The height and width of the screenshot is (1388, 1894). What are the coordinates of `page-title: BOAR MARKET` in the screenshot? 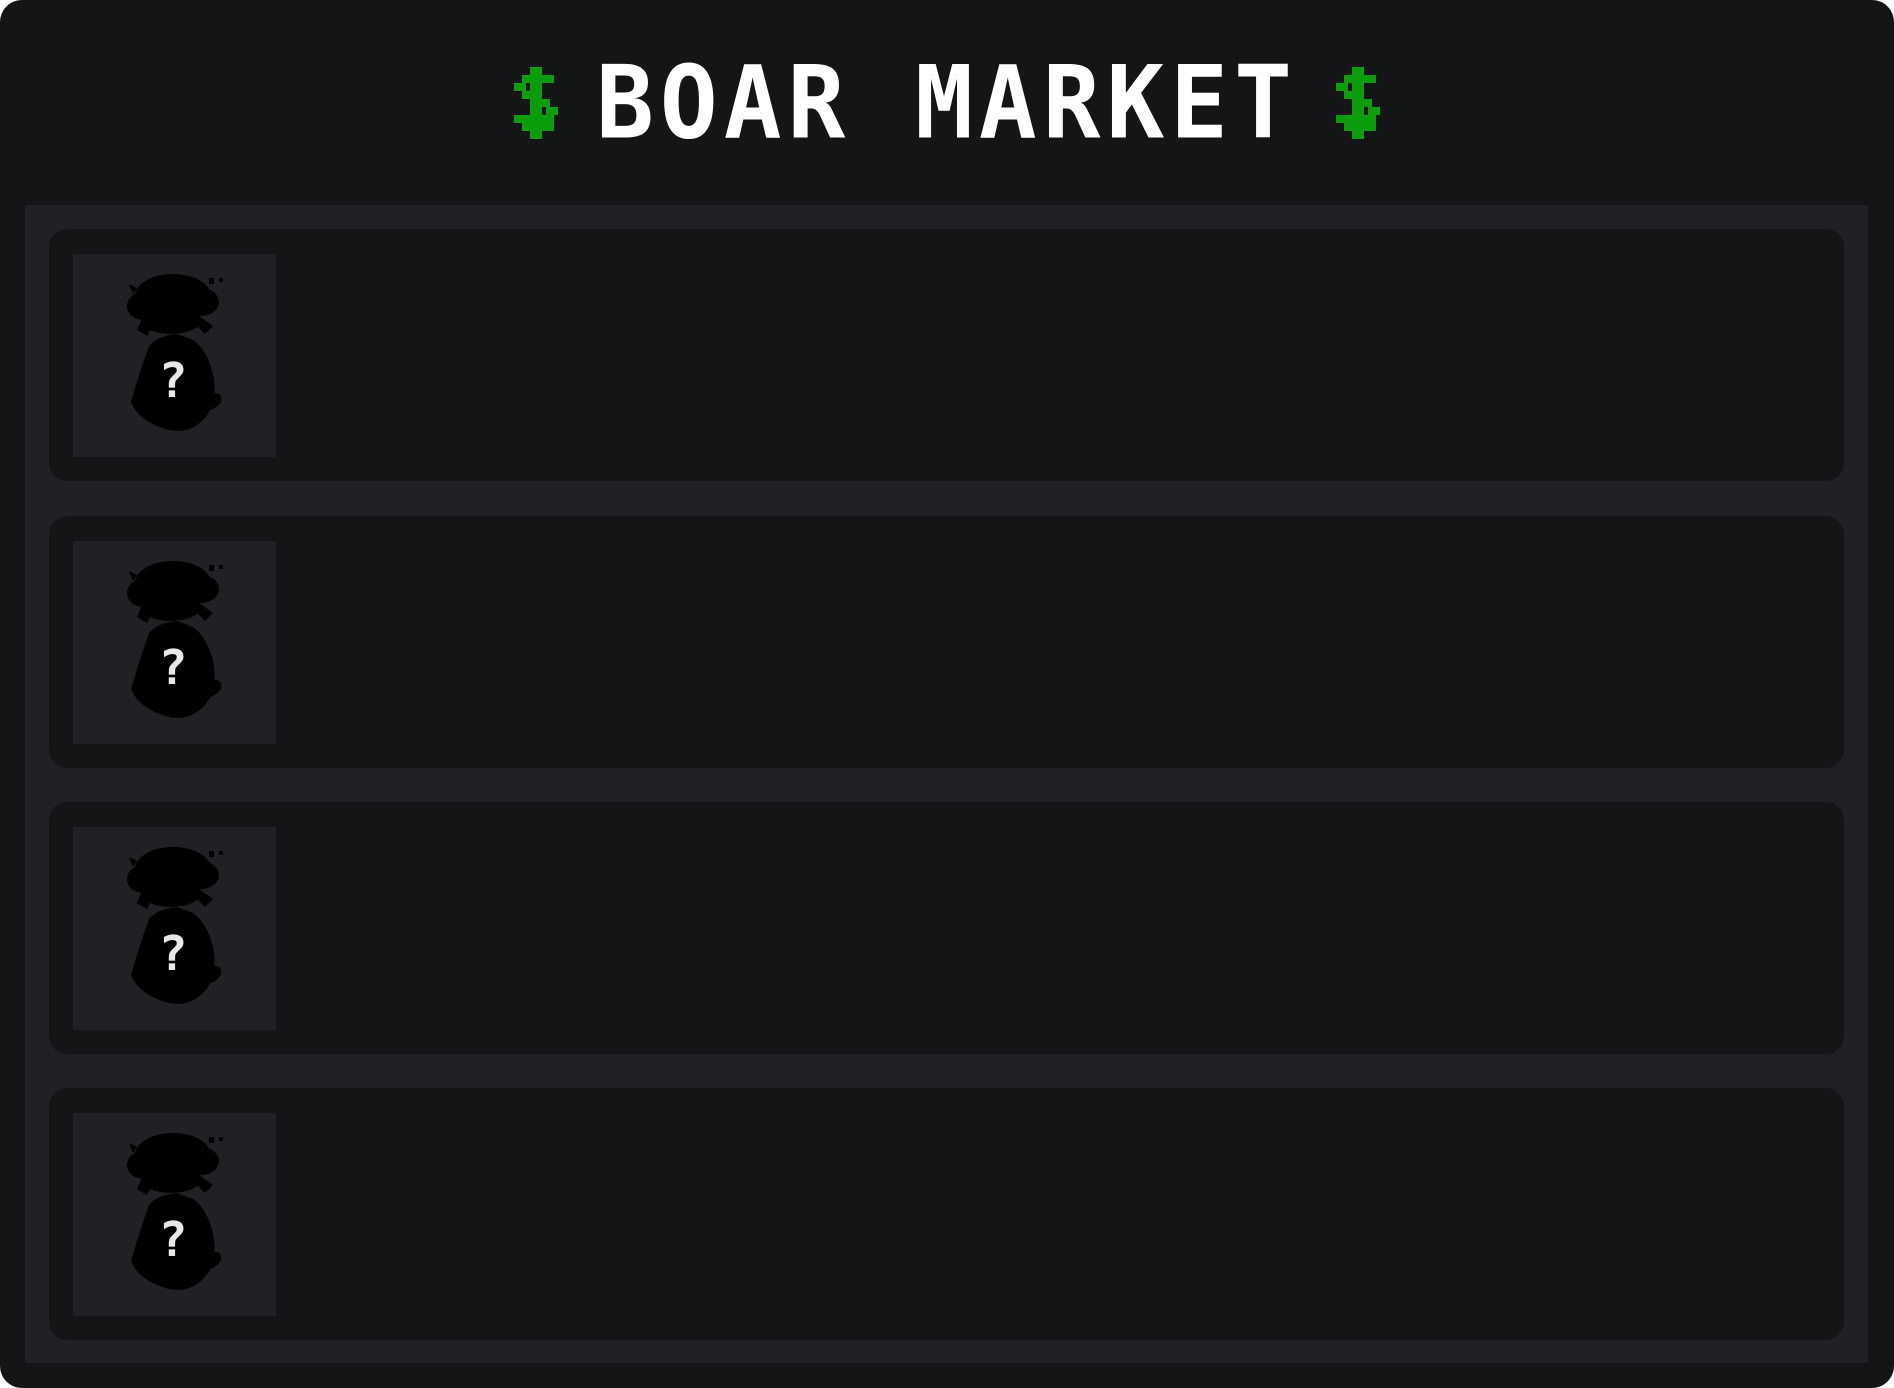 It's located at (947, 102).